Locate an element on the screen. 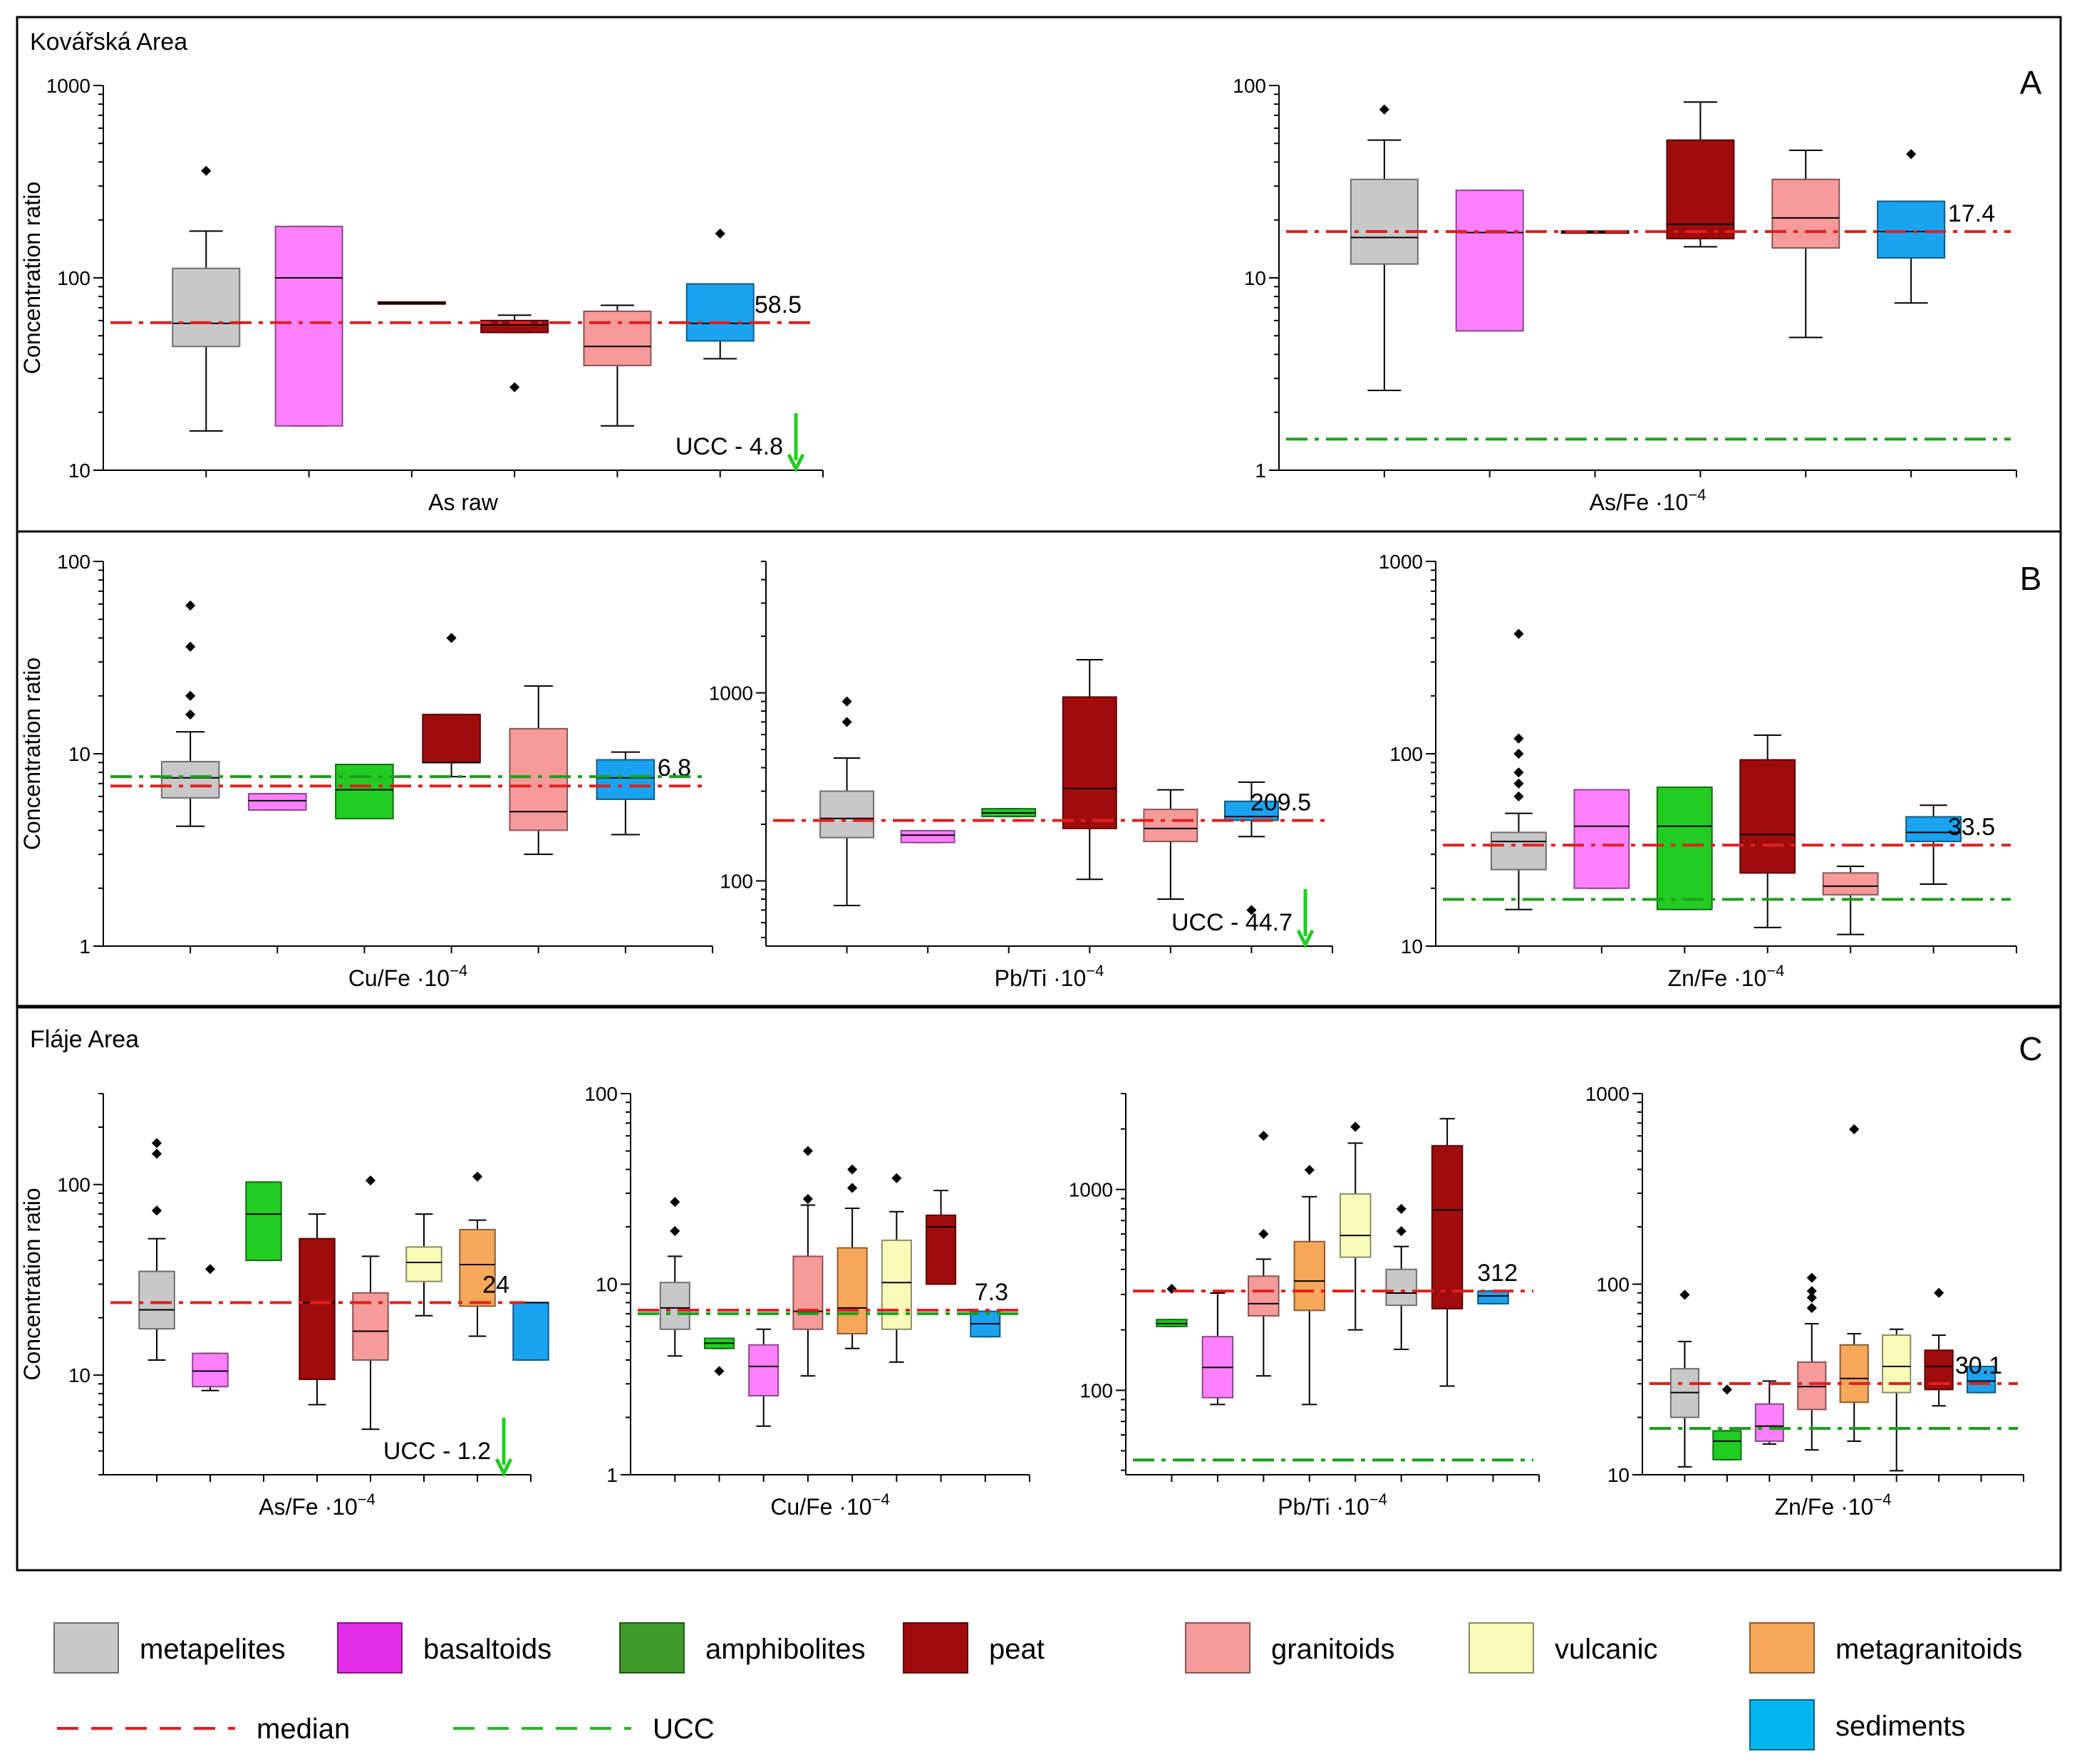  legend-item-median: median is located at coordinates (203, 1729).